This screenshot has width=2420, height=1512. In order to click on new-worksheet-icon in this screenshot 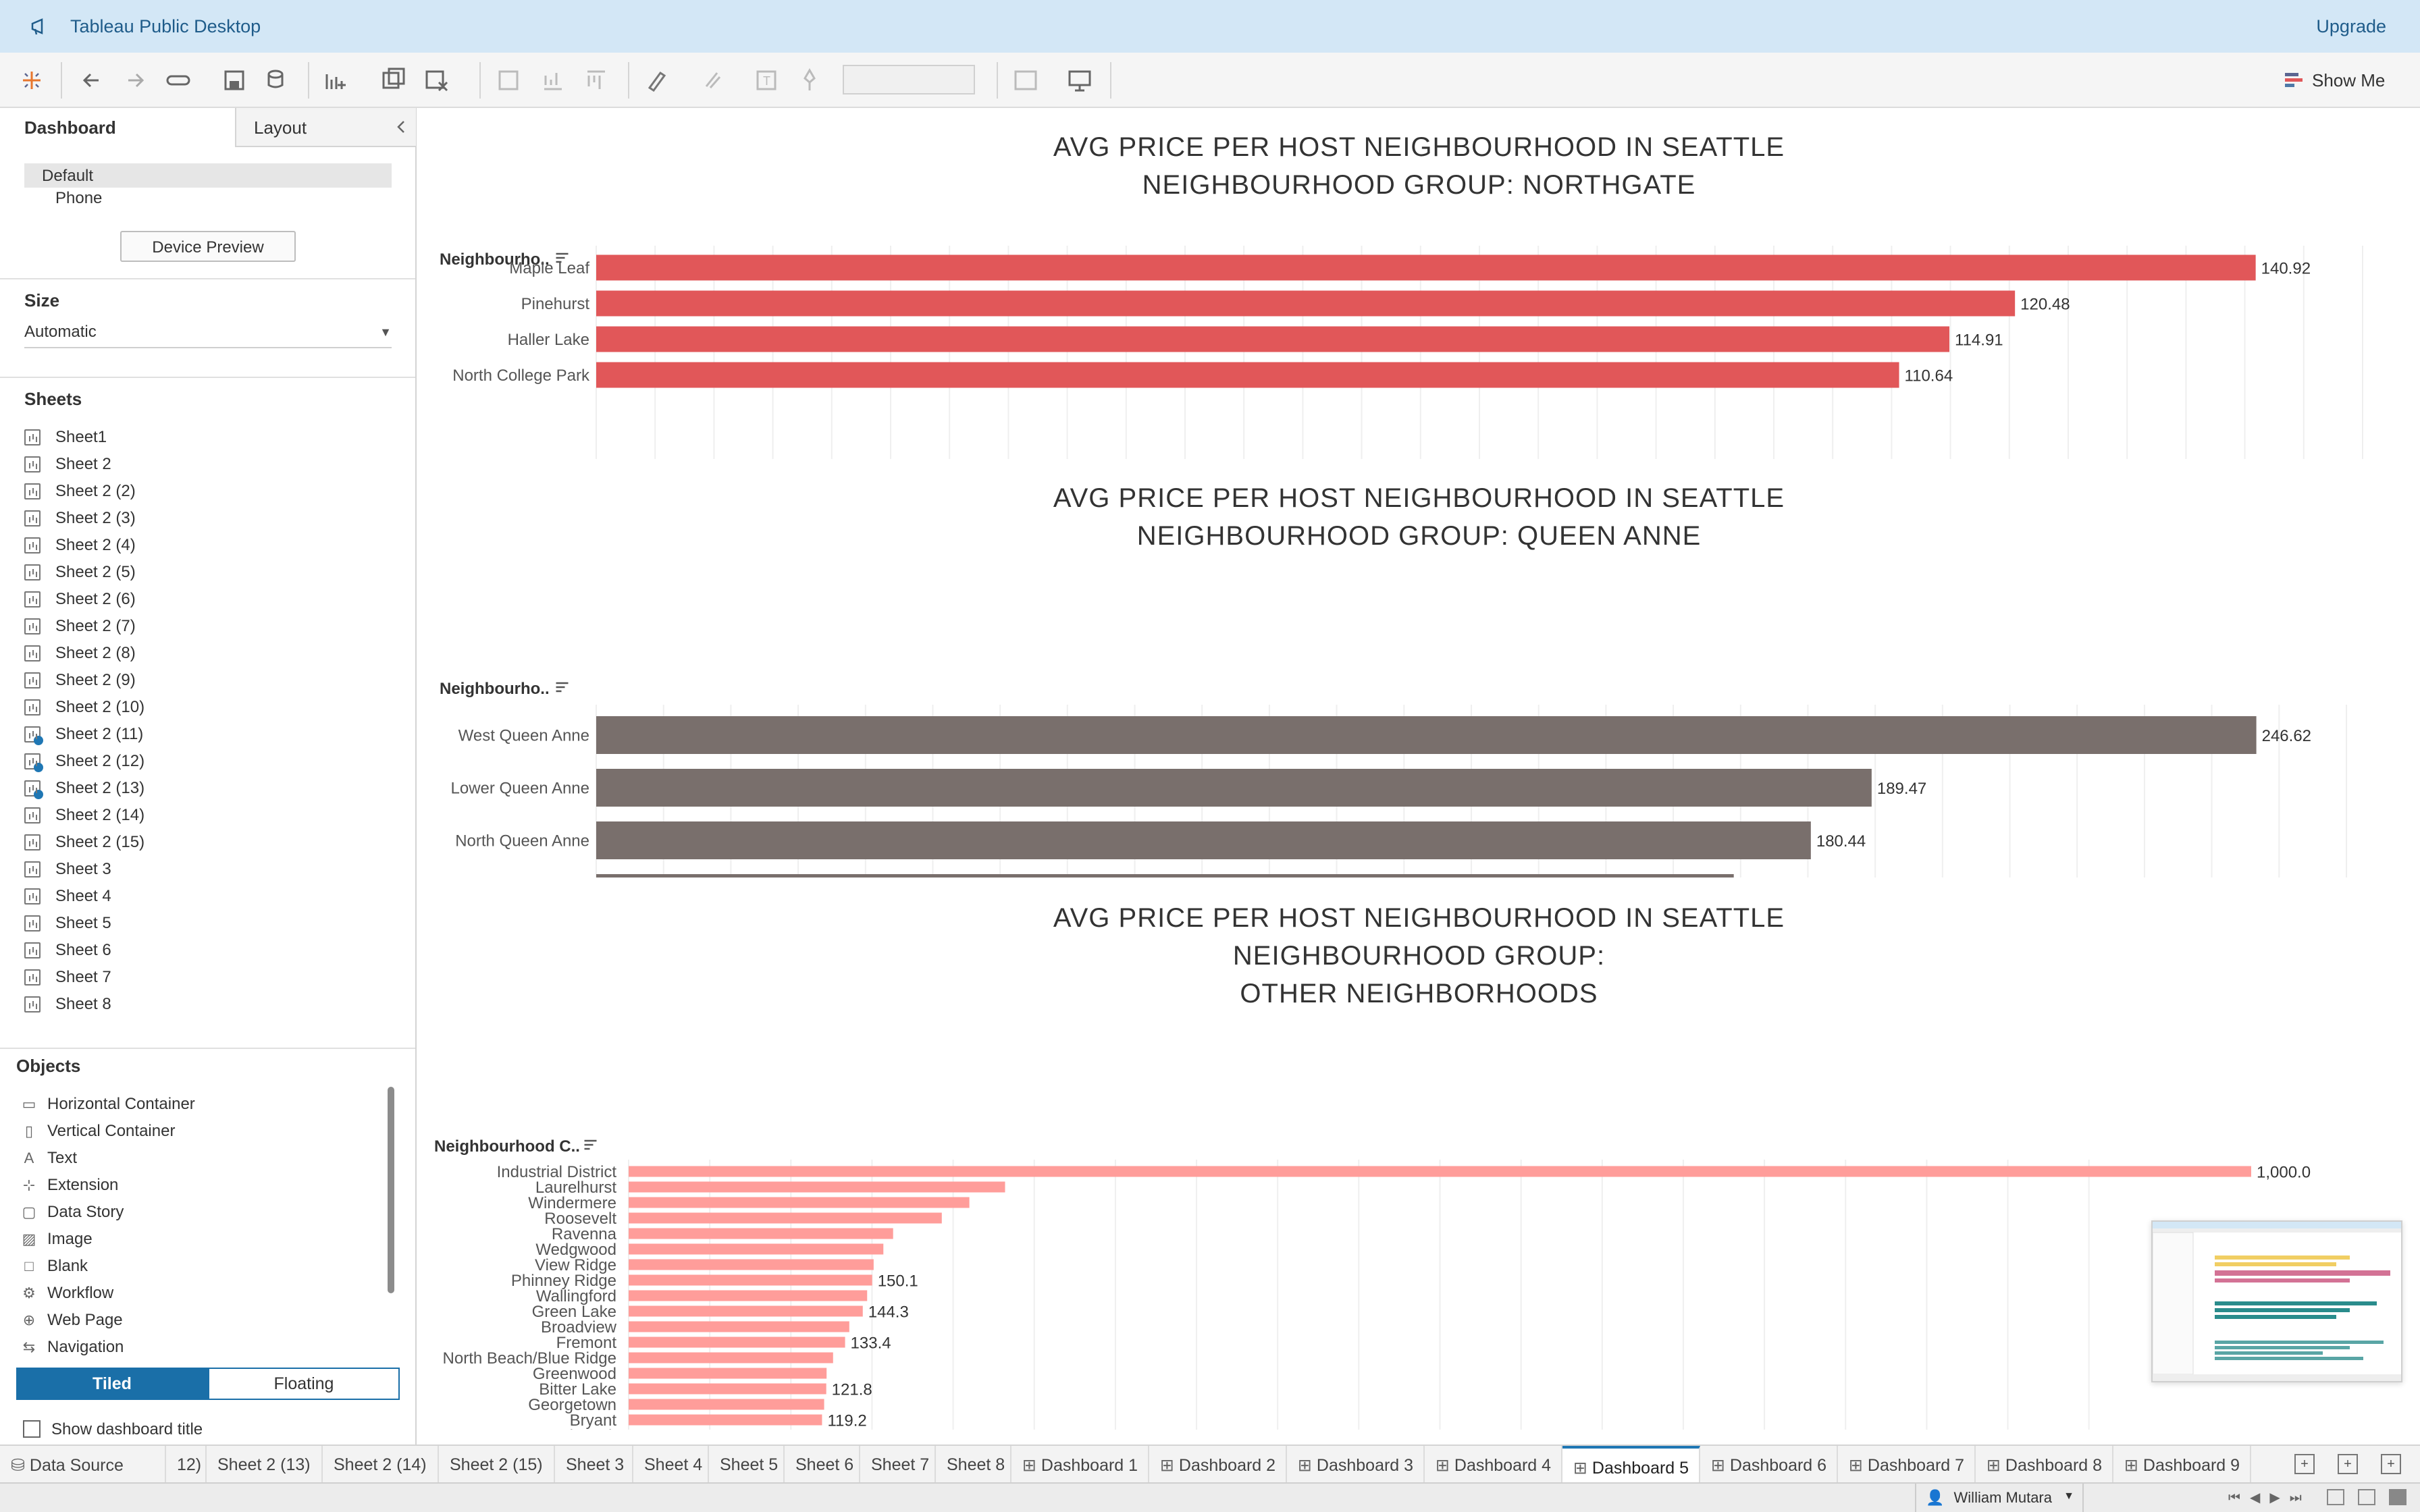, I will do `click(337, 80)`.